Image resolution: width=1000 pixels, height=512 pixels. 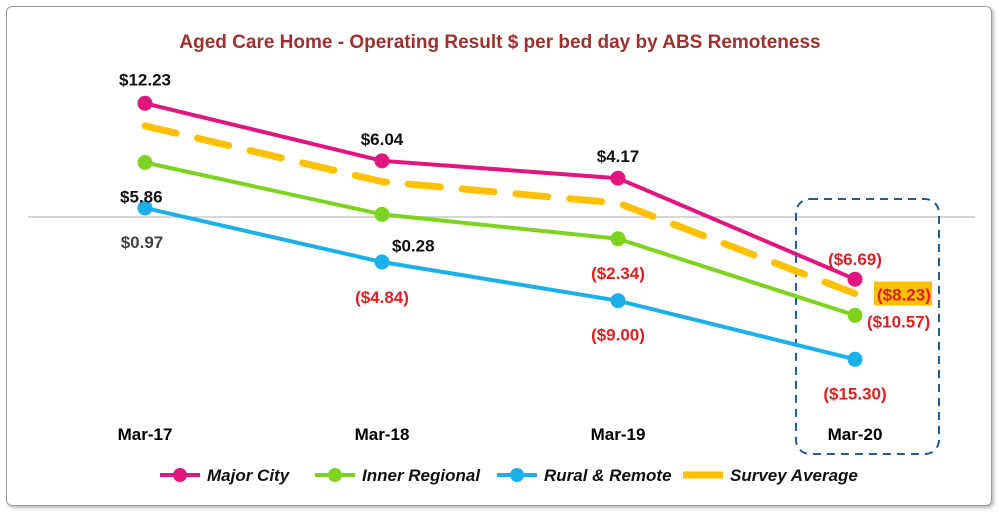 I want to click on data-label: ($6.69), so click(x=855, y=259).